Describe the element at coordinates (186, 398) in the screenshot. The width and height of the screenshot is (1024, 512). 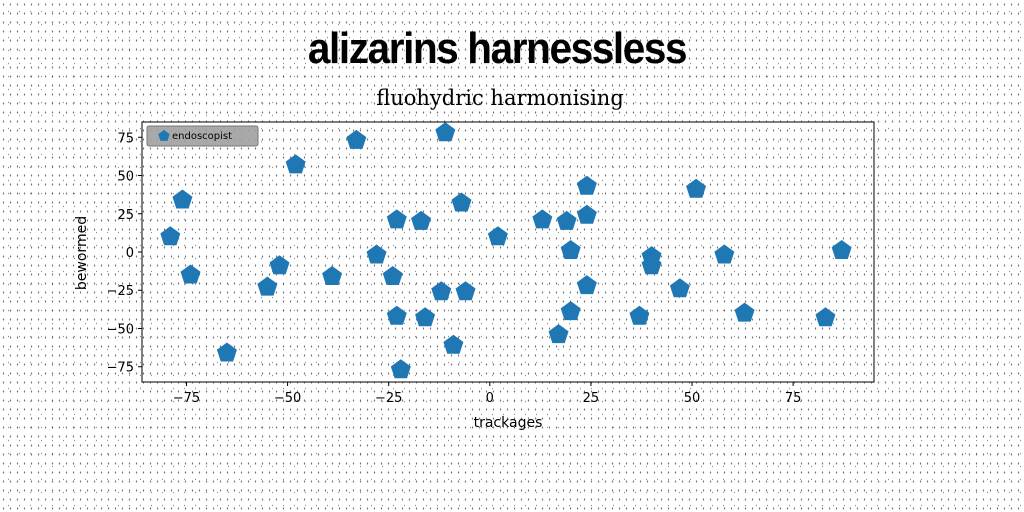
I see `x-tick-label: −75` at that location.